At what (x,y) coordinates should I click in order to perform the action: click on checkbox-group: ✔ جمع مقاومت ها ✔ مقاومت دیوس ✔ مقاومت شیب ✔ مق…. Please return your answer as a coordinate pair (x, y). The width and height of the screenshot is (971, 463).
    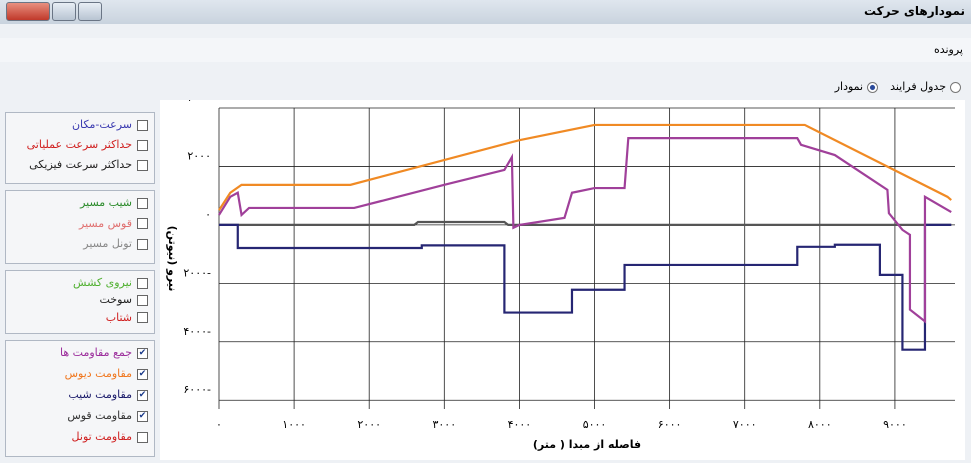
    Looking at the image, I should click on (80, 398).